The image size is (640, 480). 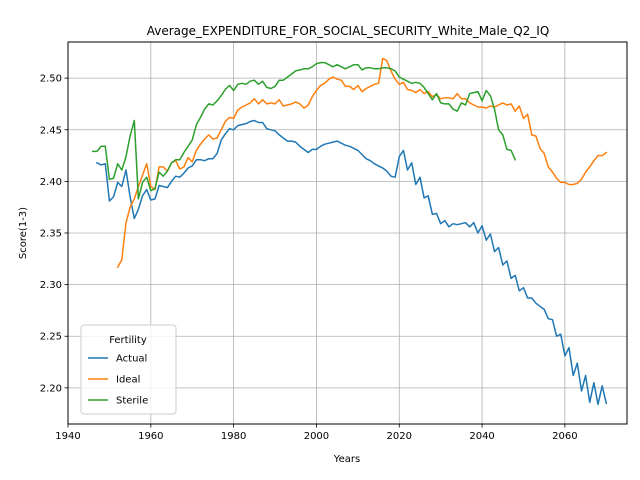 What do you see at coordinates (128, 380) in the screenshot?
I see `legend-label-ideal: Ideal` at bounding box center [128, 380].